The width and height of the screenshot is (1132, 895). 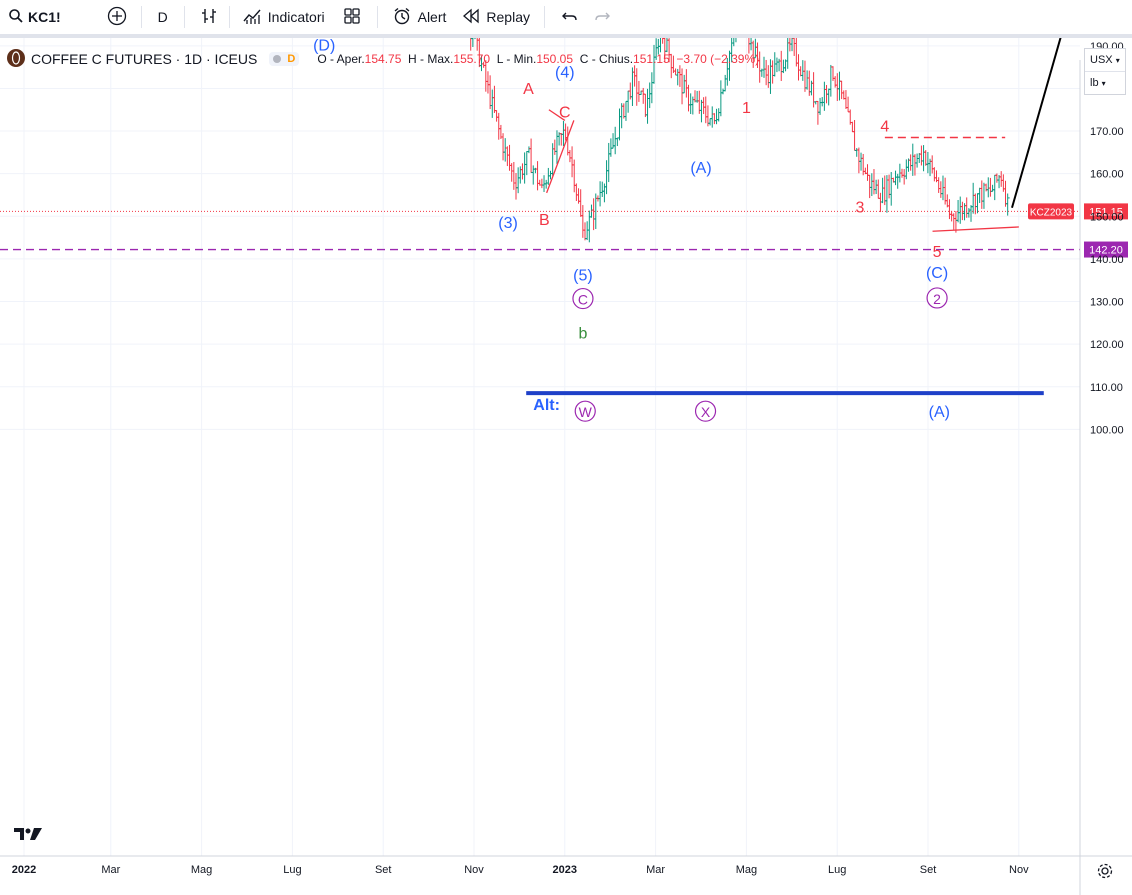 What do you see at coordinates (296, 17) in the screenshot?
I see `indicators-label: Indicatori` at bounding box center [296, 17].